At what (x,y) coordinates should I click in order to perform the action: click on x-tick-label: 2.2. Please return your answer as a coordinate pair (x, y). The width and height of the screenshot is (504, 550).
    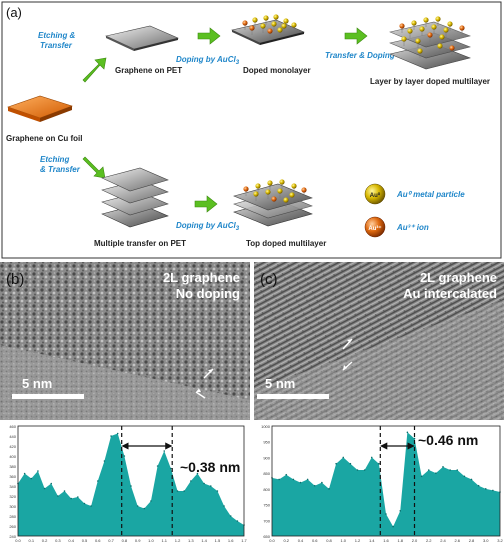
    Looking at the image, I should click on (429, 540).